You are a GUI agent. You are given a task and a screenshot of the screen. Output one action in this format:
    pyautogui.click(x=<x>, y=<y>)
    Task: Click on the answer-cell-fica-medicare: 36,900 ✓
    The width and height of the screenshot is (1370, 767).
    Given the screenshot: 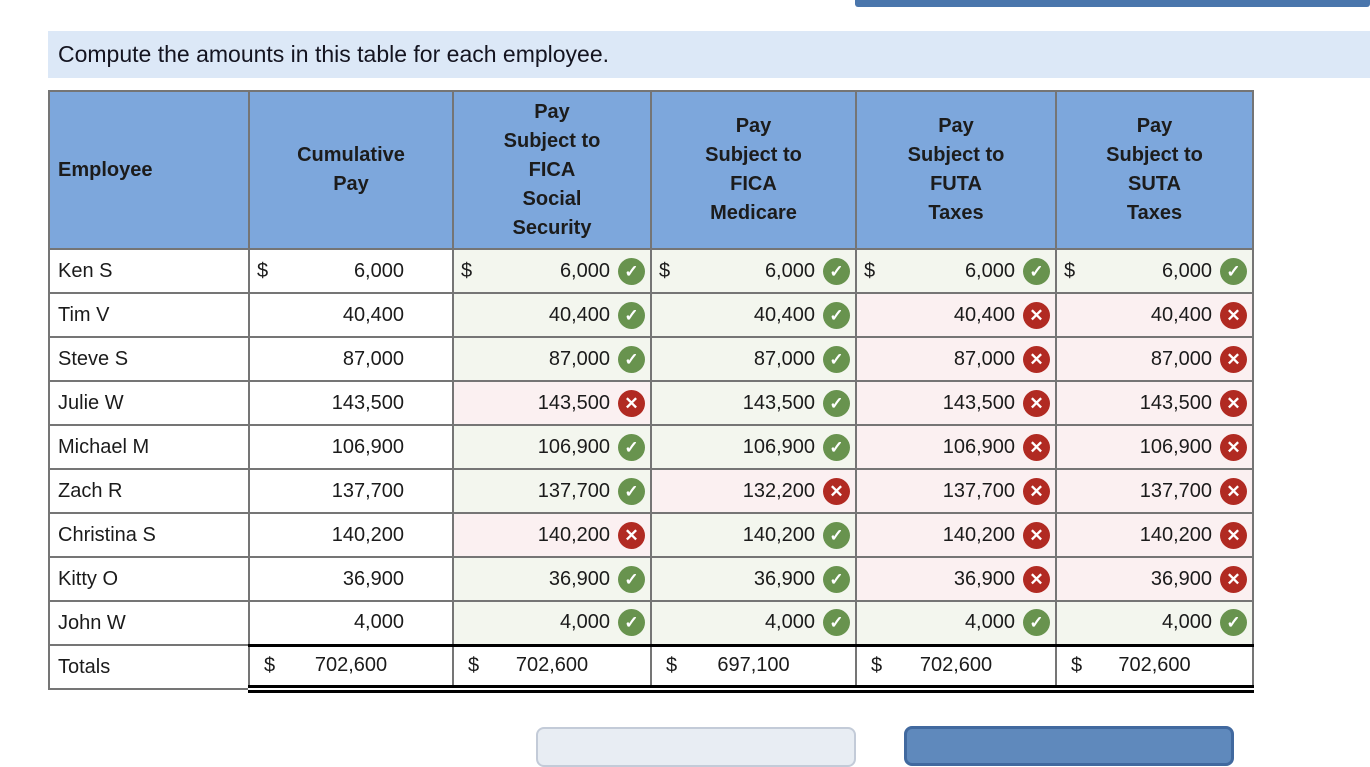 What is the action you would take?
    pyautogui.click(x=753, y=579)
    